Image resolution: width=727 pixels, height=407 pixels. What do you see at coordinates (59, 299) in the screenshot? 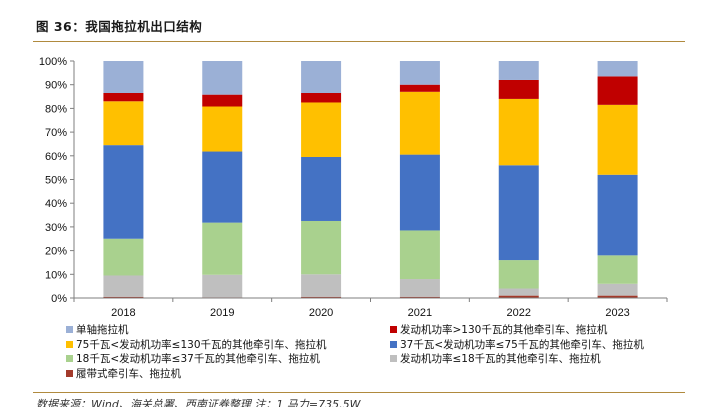
I see `y-tick-label: 0%` at bounding box center [59, 299].